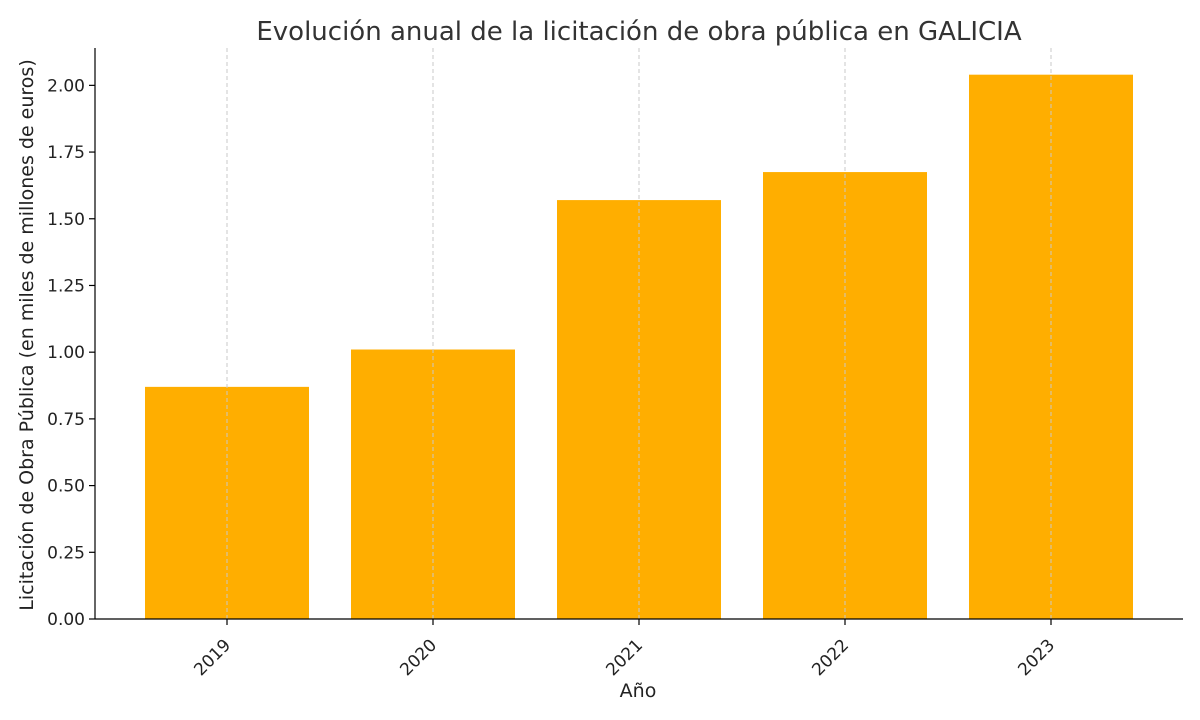 This screenshot has height=720, width=1200. Describe the element at coordinates (66, 153) in the screenshot. I see `y-tick-label-1.75: 1.75` at that location.